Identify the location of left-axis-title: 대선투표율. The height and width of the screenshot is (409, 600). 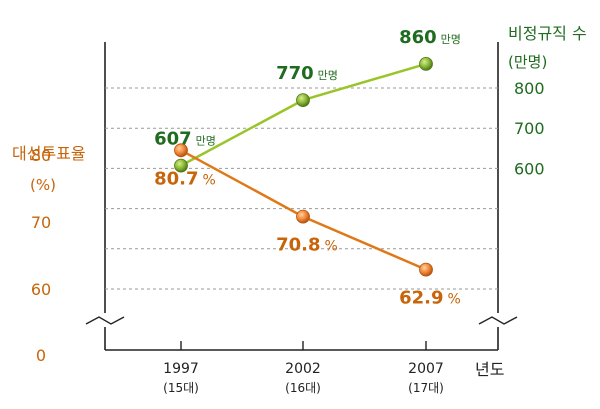
(49, 153).